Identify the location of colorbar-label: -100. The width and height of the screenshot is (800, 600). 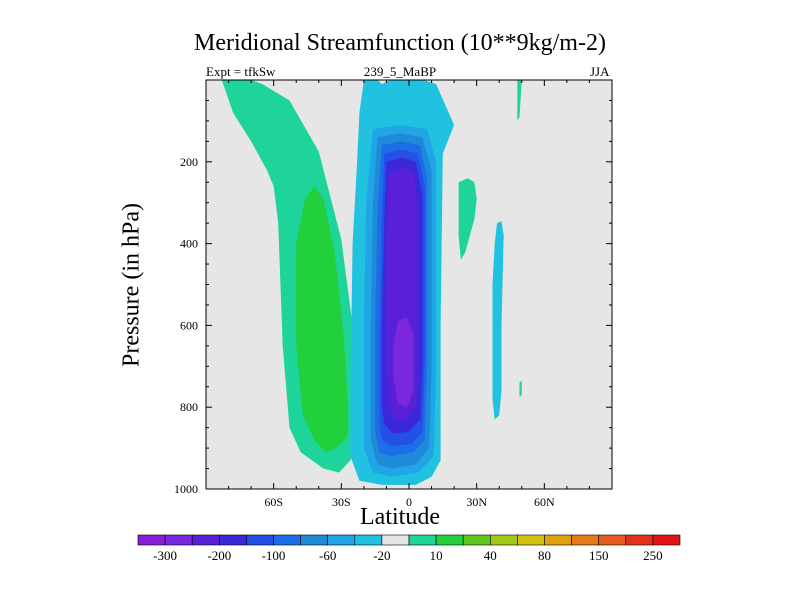
(274, 555).